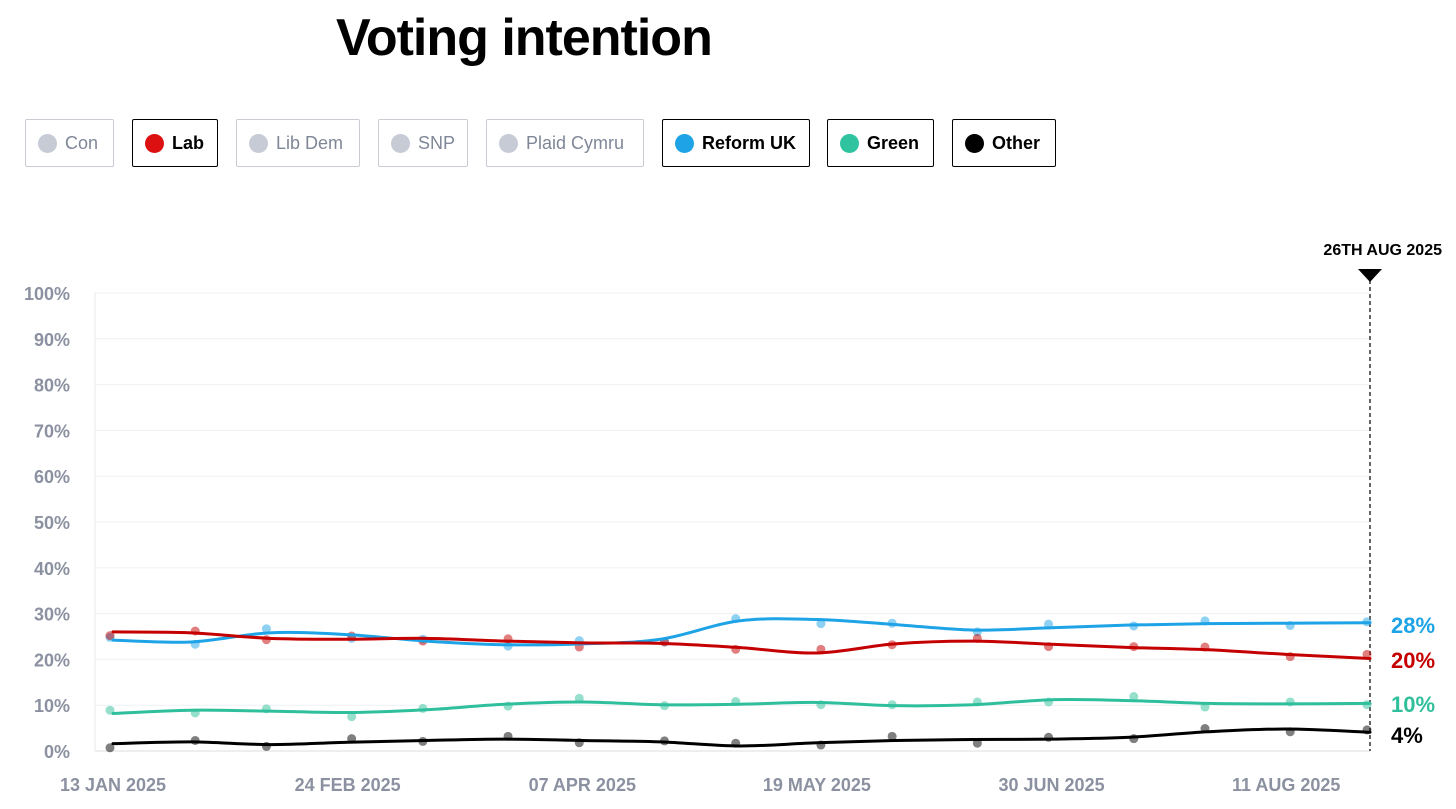  I want to click on trend-lines, so click(741, 682).